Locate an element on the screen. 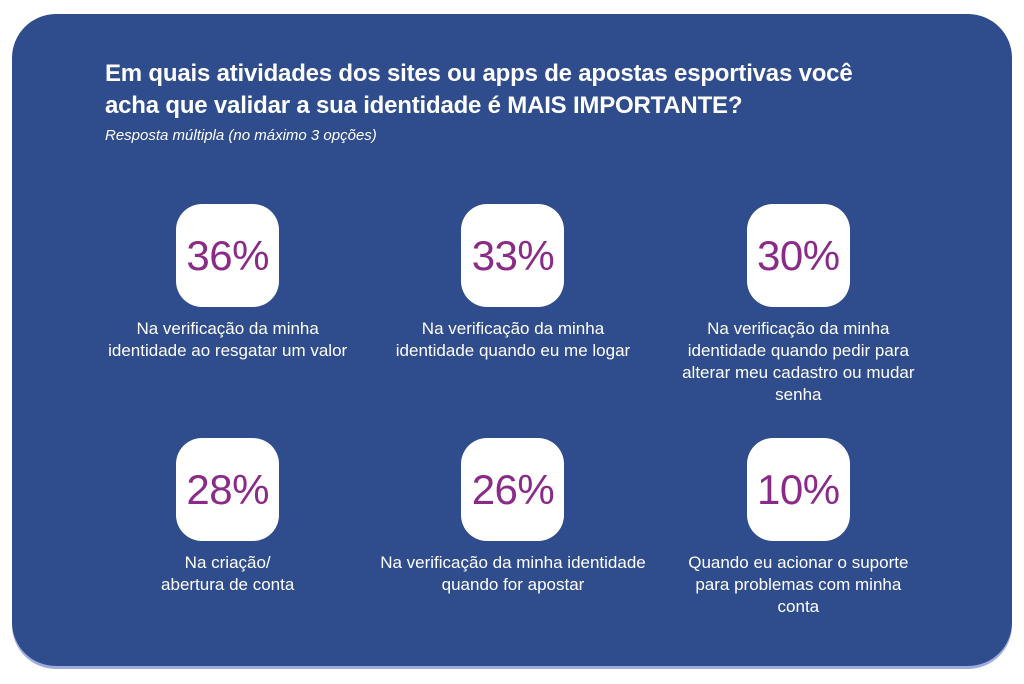 The image size is (1024, 684). stat-card: 30% is located at coordinates (798, 255).